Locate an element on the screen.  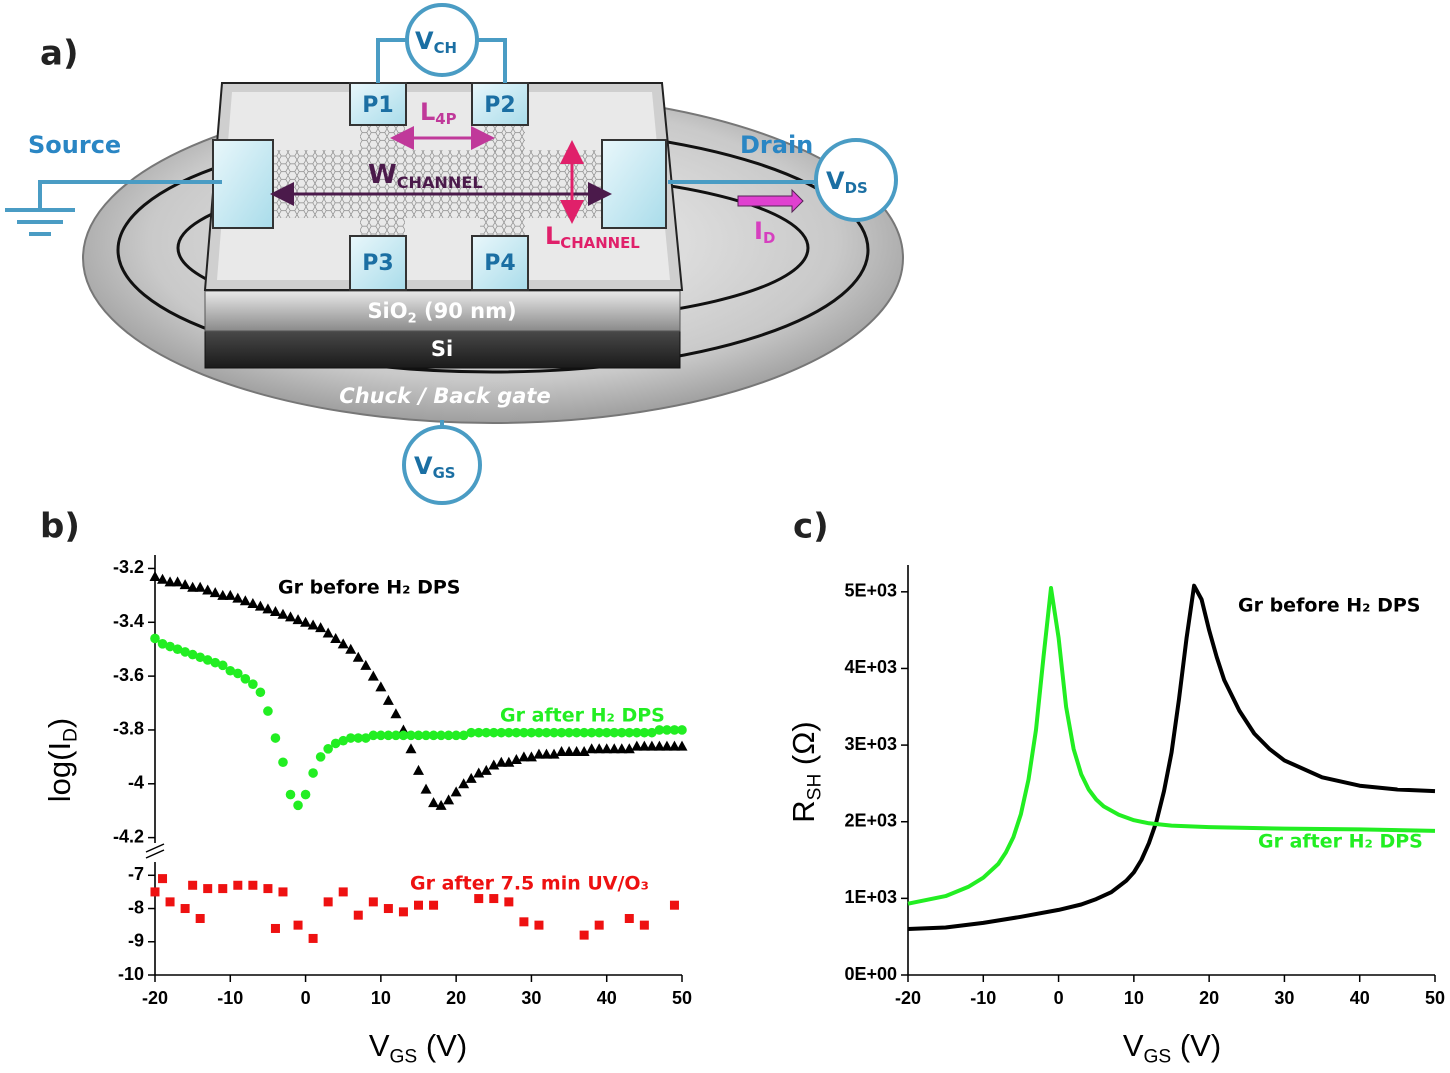
meter is located at coordinates (442, 465).